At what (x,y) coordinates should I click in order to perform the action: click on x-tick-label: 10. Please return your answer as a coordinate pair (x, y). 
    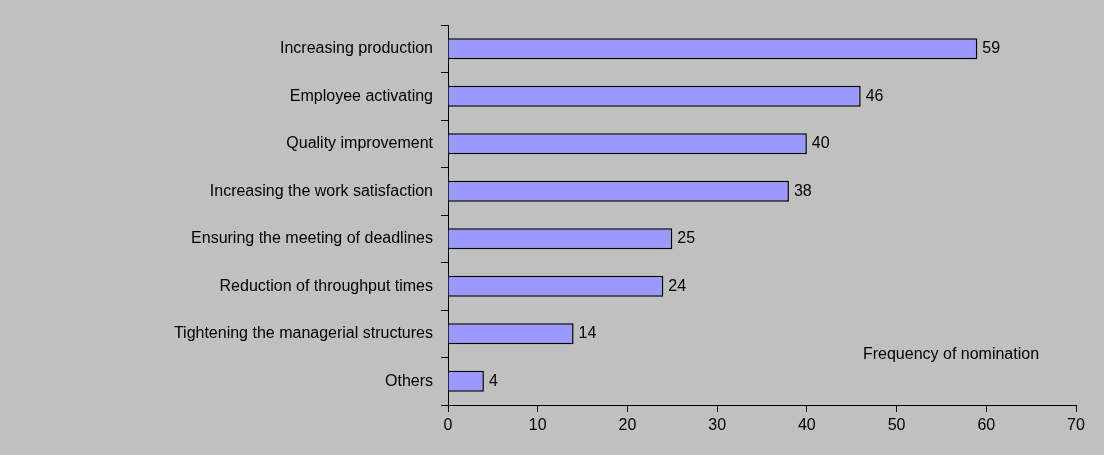
    Looking at the image, I should click on (537, 425).